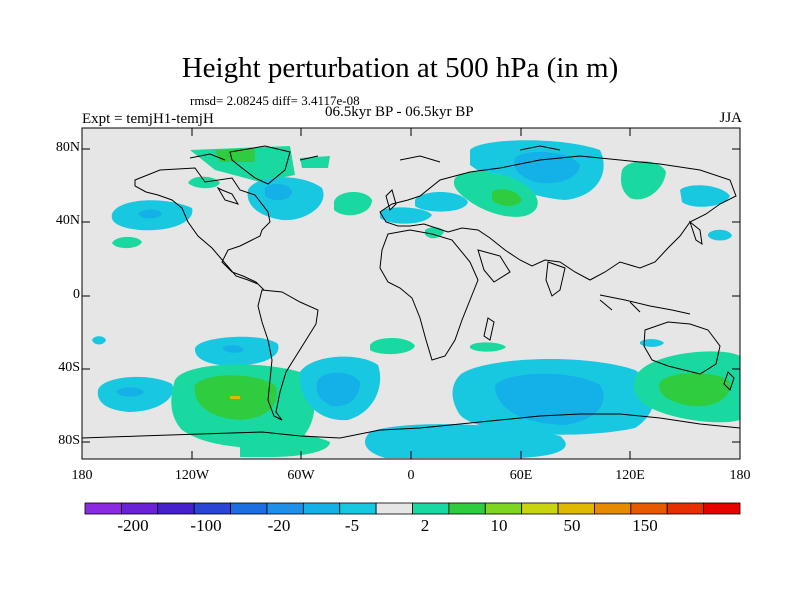 This screenshot has height=600, width=800. I want to click on coastline-arabia, so click(494, 266).